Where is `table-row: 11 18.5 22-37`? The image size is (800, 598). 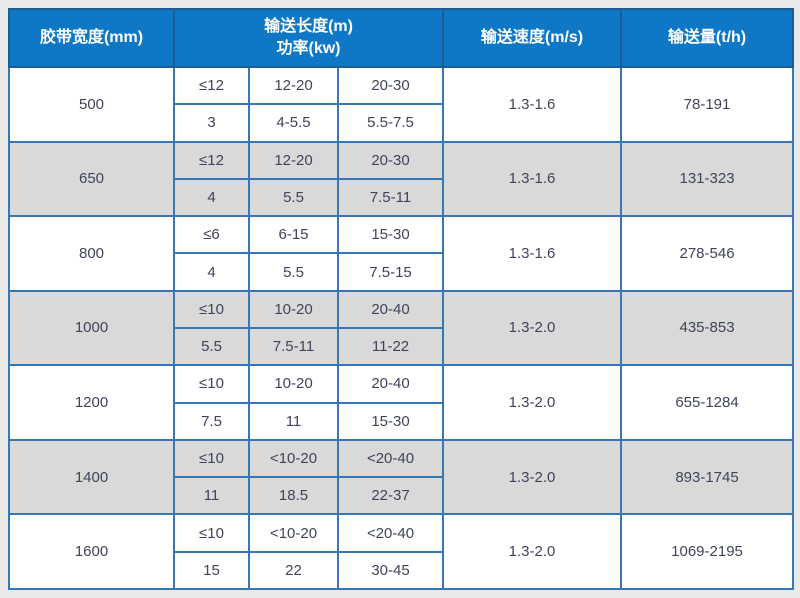
table-row: 11 18.5 22-37 is located at coordinates (401, 496).